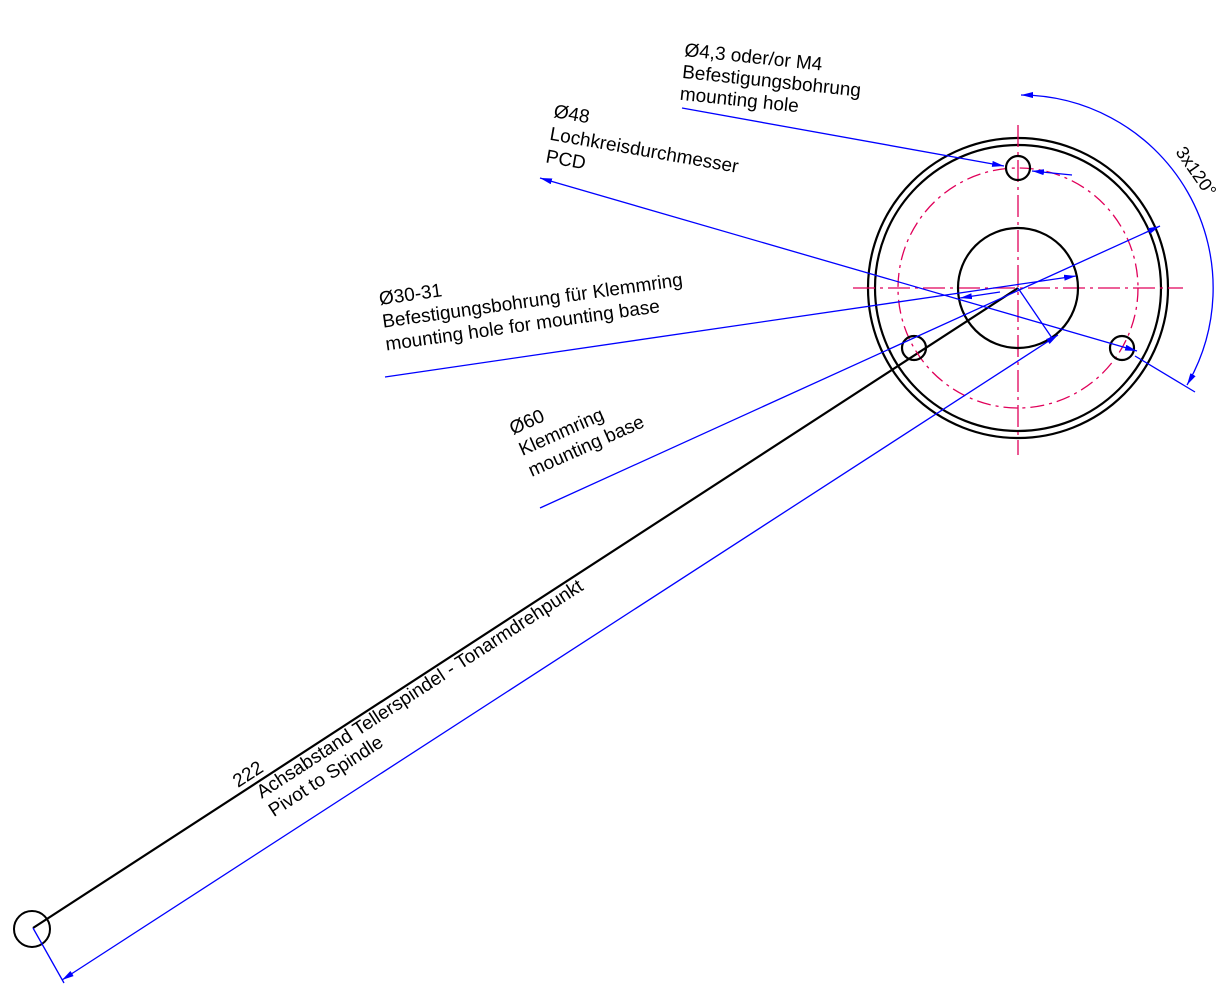 This screenshot has height=988, width=1228. Describe the element at coordinates (838, 264) in the screenshot. I see `pcd-leader` at that location.